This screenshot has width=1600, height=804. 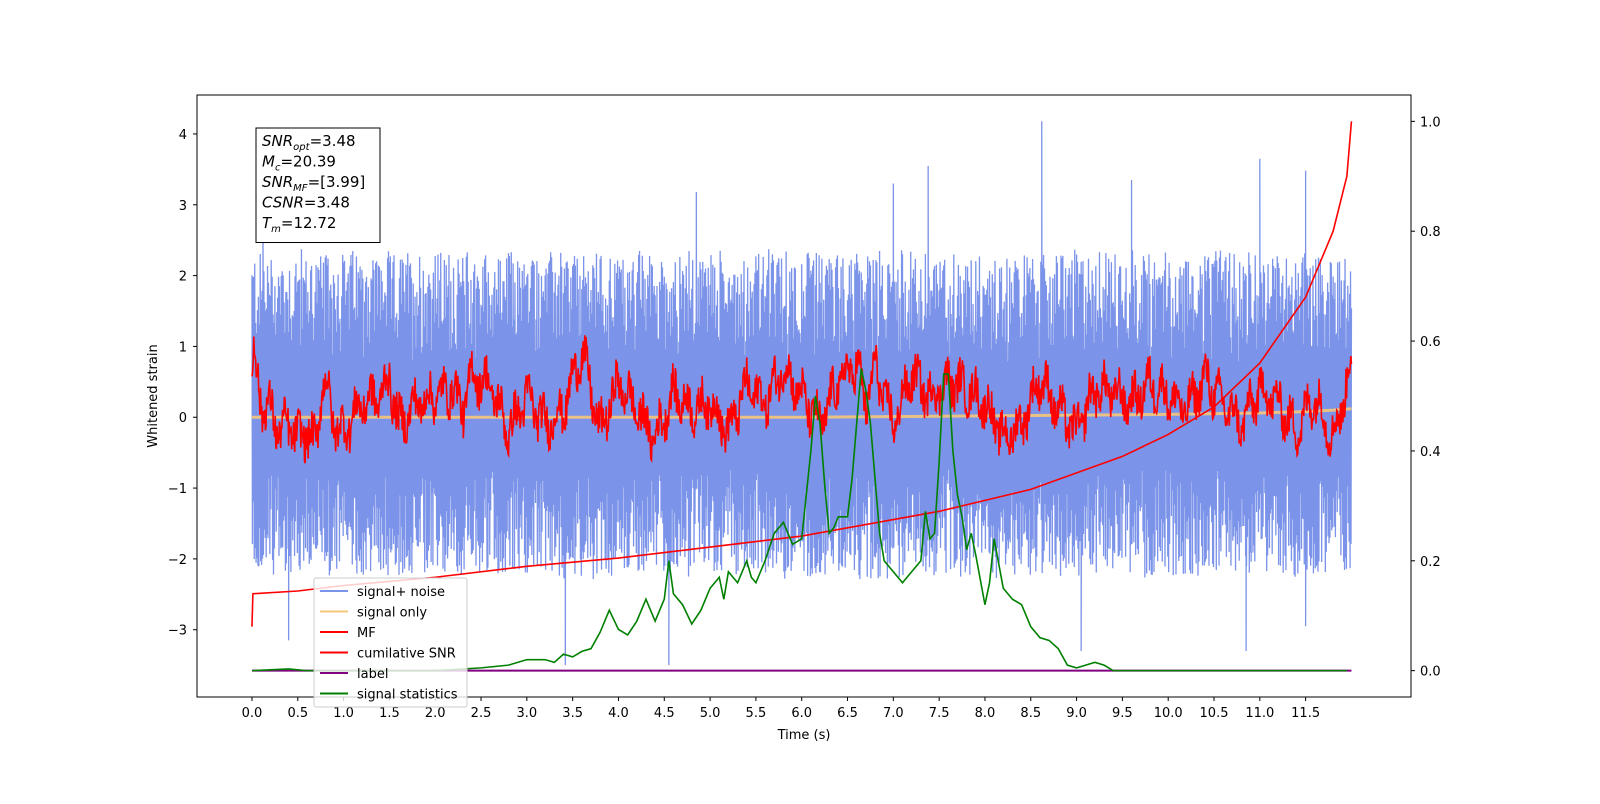 I want to click on y2-tick-label: 0.0, so click(x=1430, y=672).